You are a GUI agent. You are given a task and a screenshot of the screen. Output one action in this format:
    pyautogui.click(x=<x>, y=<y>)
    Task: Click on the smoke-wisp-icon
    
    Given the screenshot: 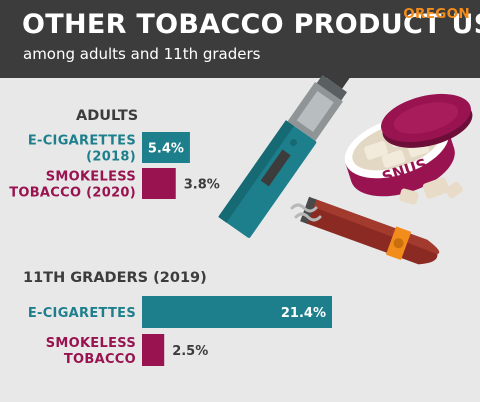 What is the action you would take?
    pyautogui.click(x=306, y=212)
    